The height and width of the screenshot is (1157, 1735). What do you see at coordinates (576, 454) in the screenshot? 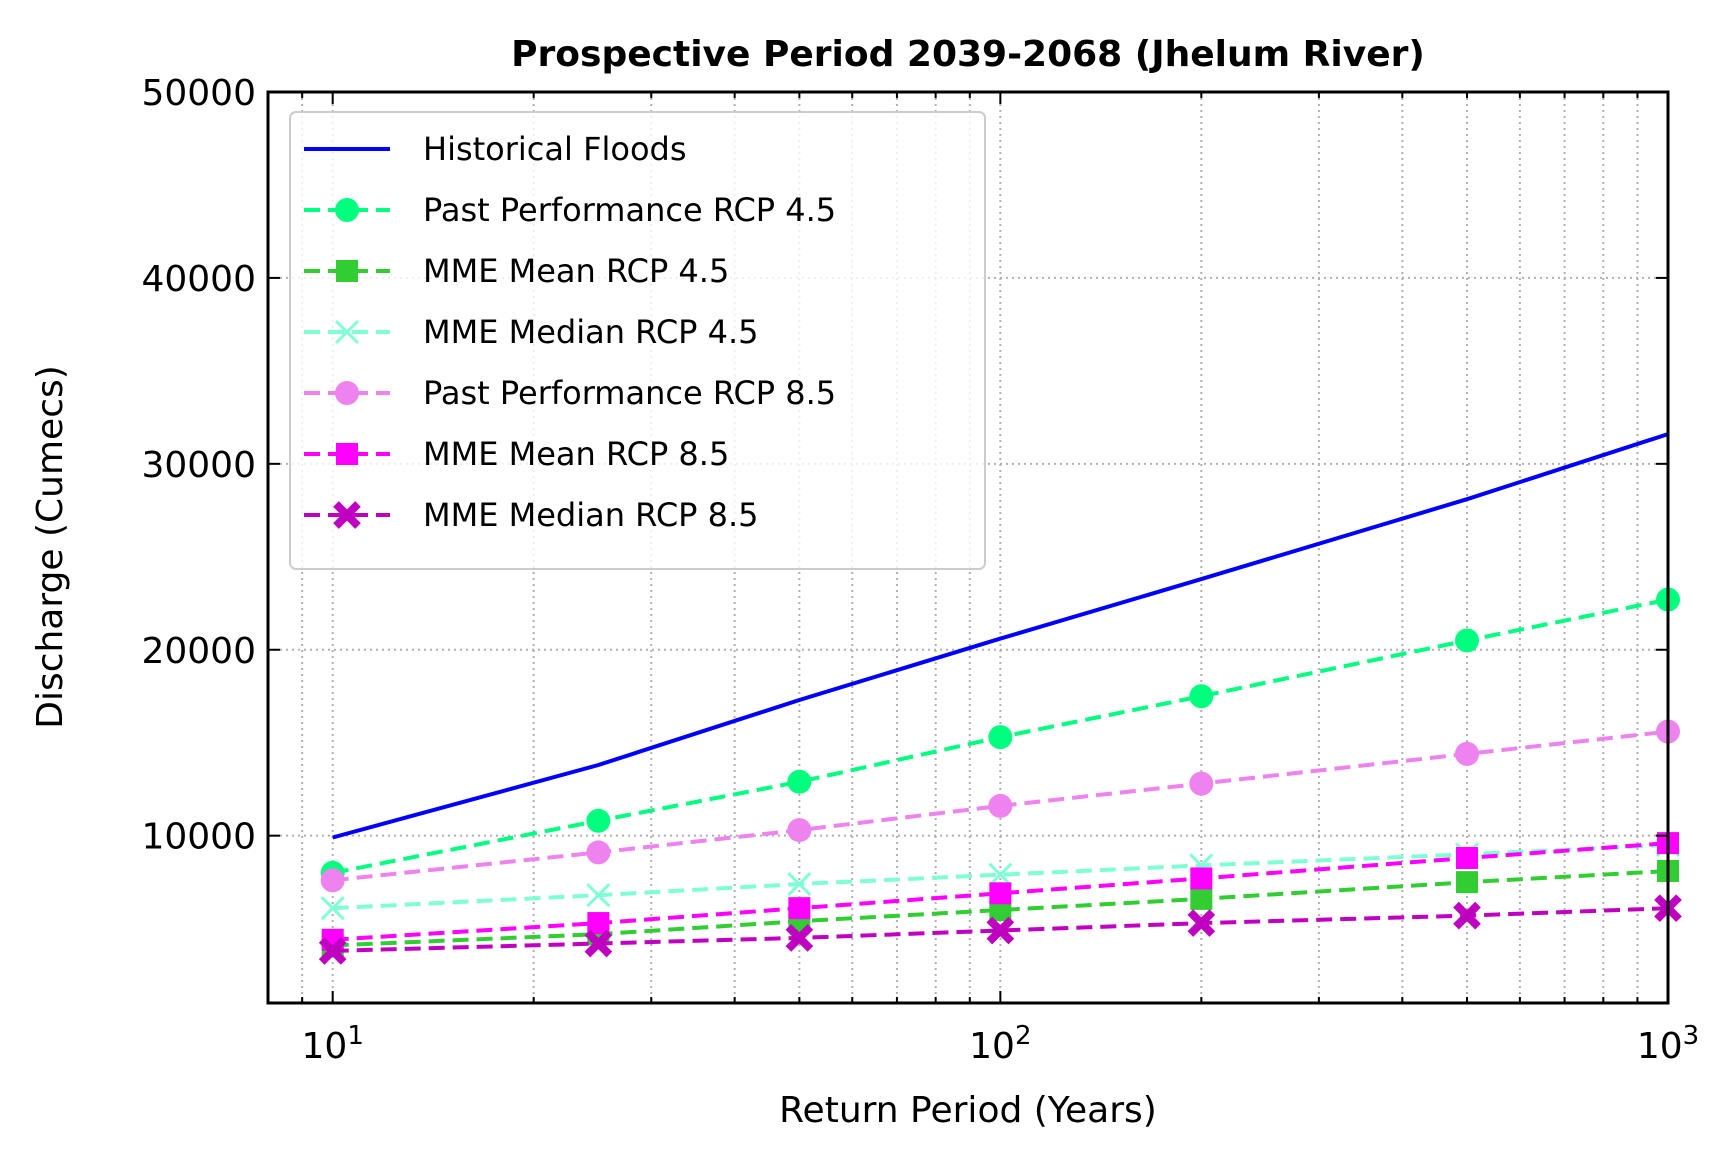
I see `legend-label: MME Mean RCP 8.5` at bounding box center [576, 454].